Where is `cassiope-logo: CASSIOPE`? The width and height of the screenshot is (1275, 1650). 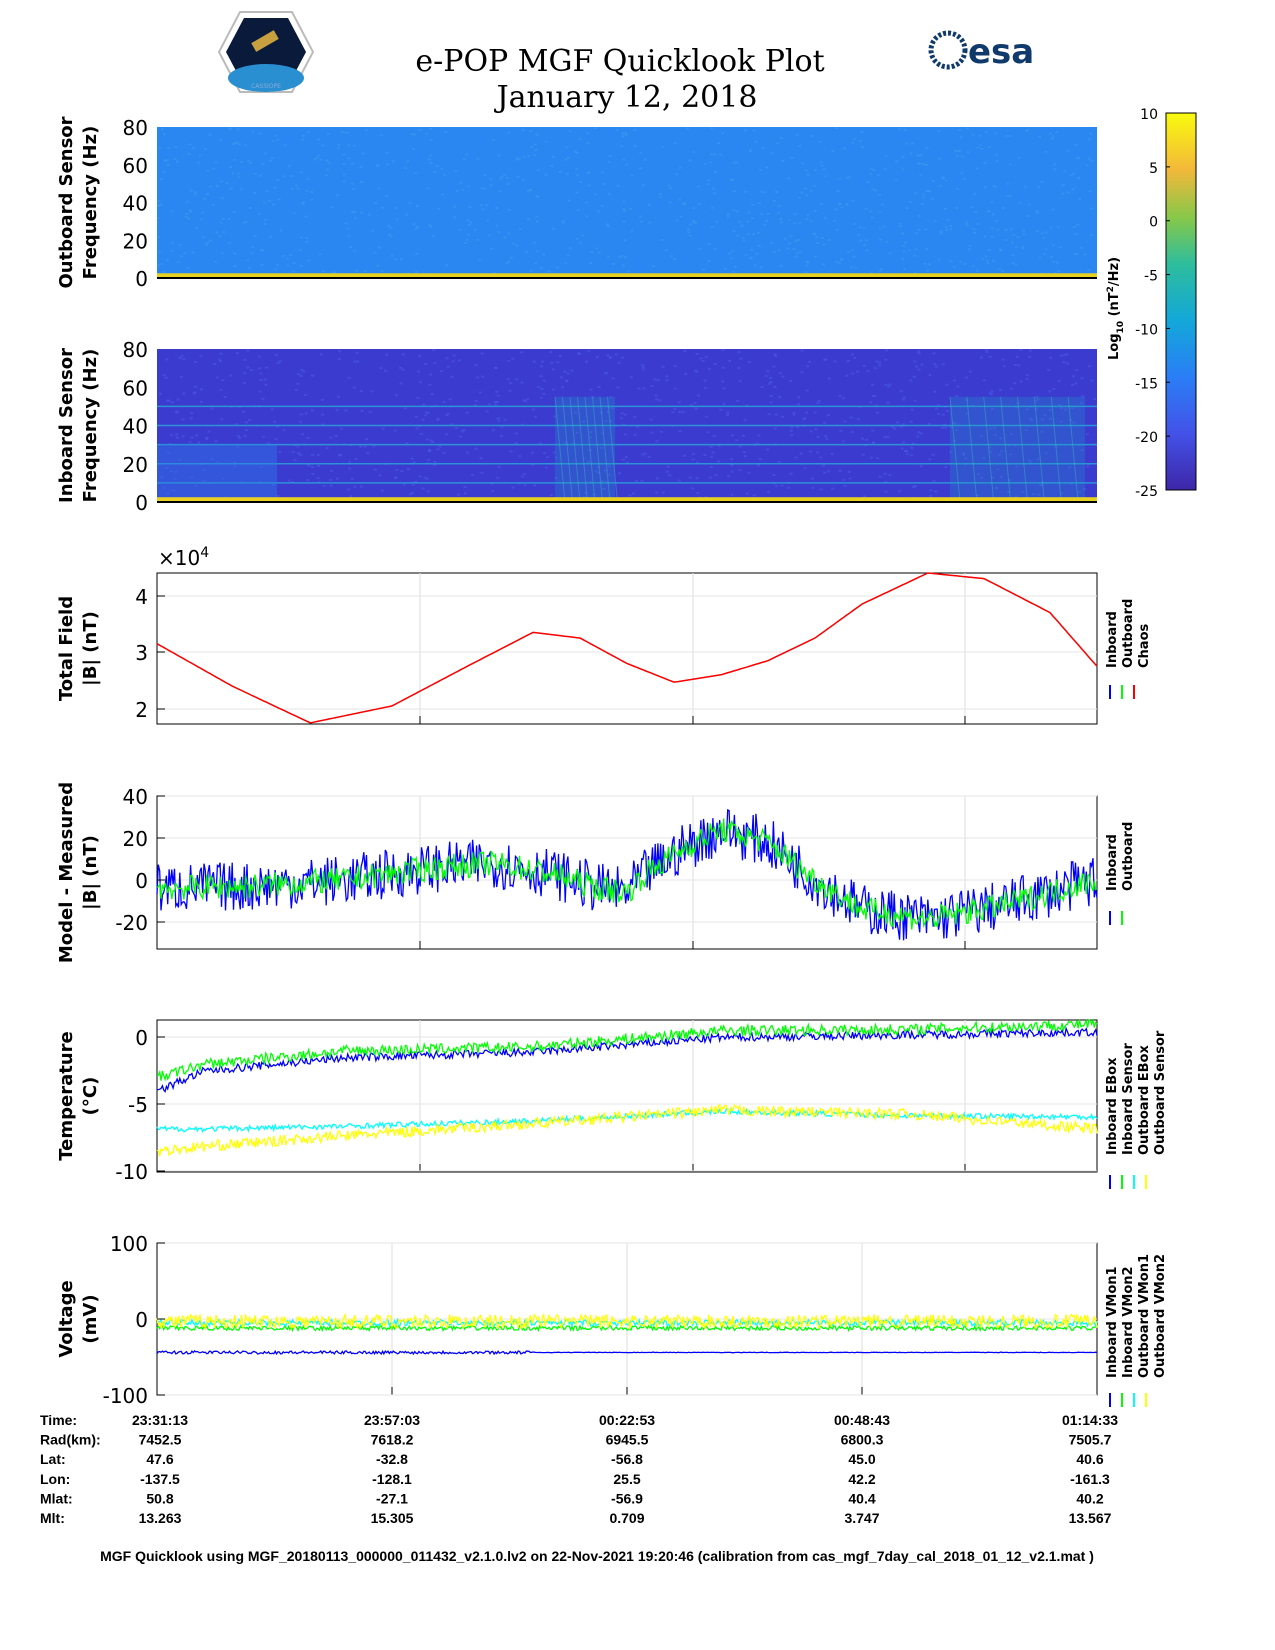
cassiope-logo: CASSIOPE is located at coordinates (266, 52).